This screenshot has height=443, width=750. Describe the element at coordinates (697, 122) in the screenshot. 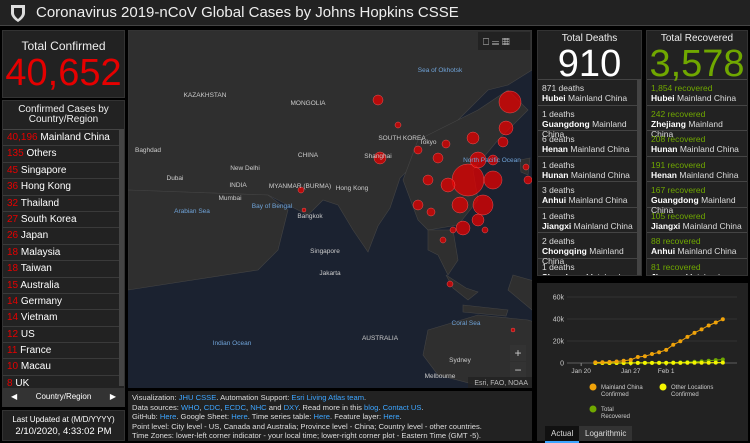

I see `recovered-item: 242 recovered Zhejiang Mainland China` at that location.